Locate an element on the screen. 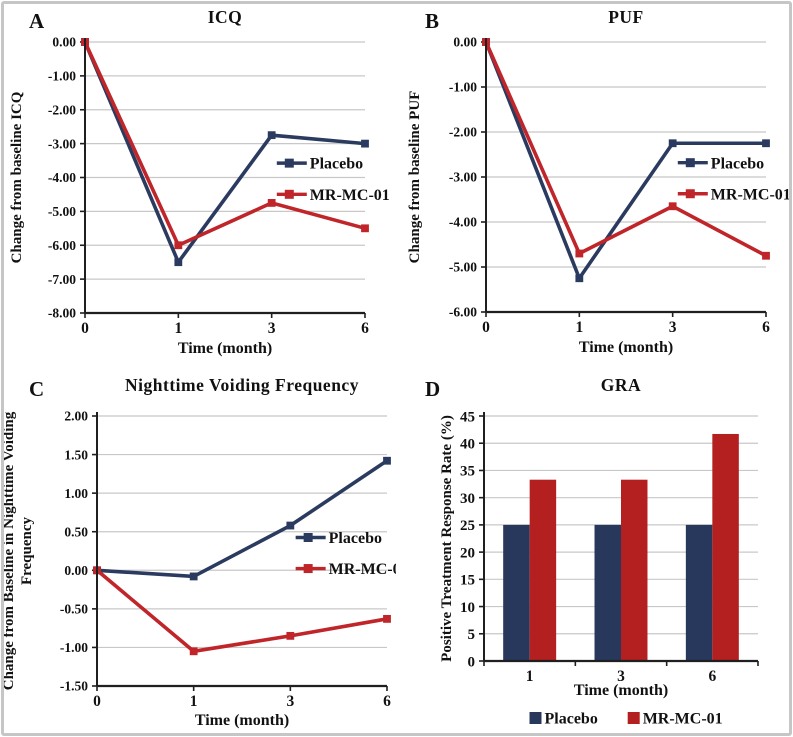 Image resolution: width=793 pixels, height=737 pixels. y-axis-title: Positive Treatment Response Rate (%) is located at coordinates (447, 538).